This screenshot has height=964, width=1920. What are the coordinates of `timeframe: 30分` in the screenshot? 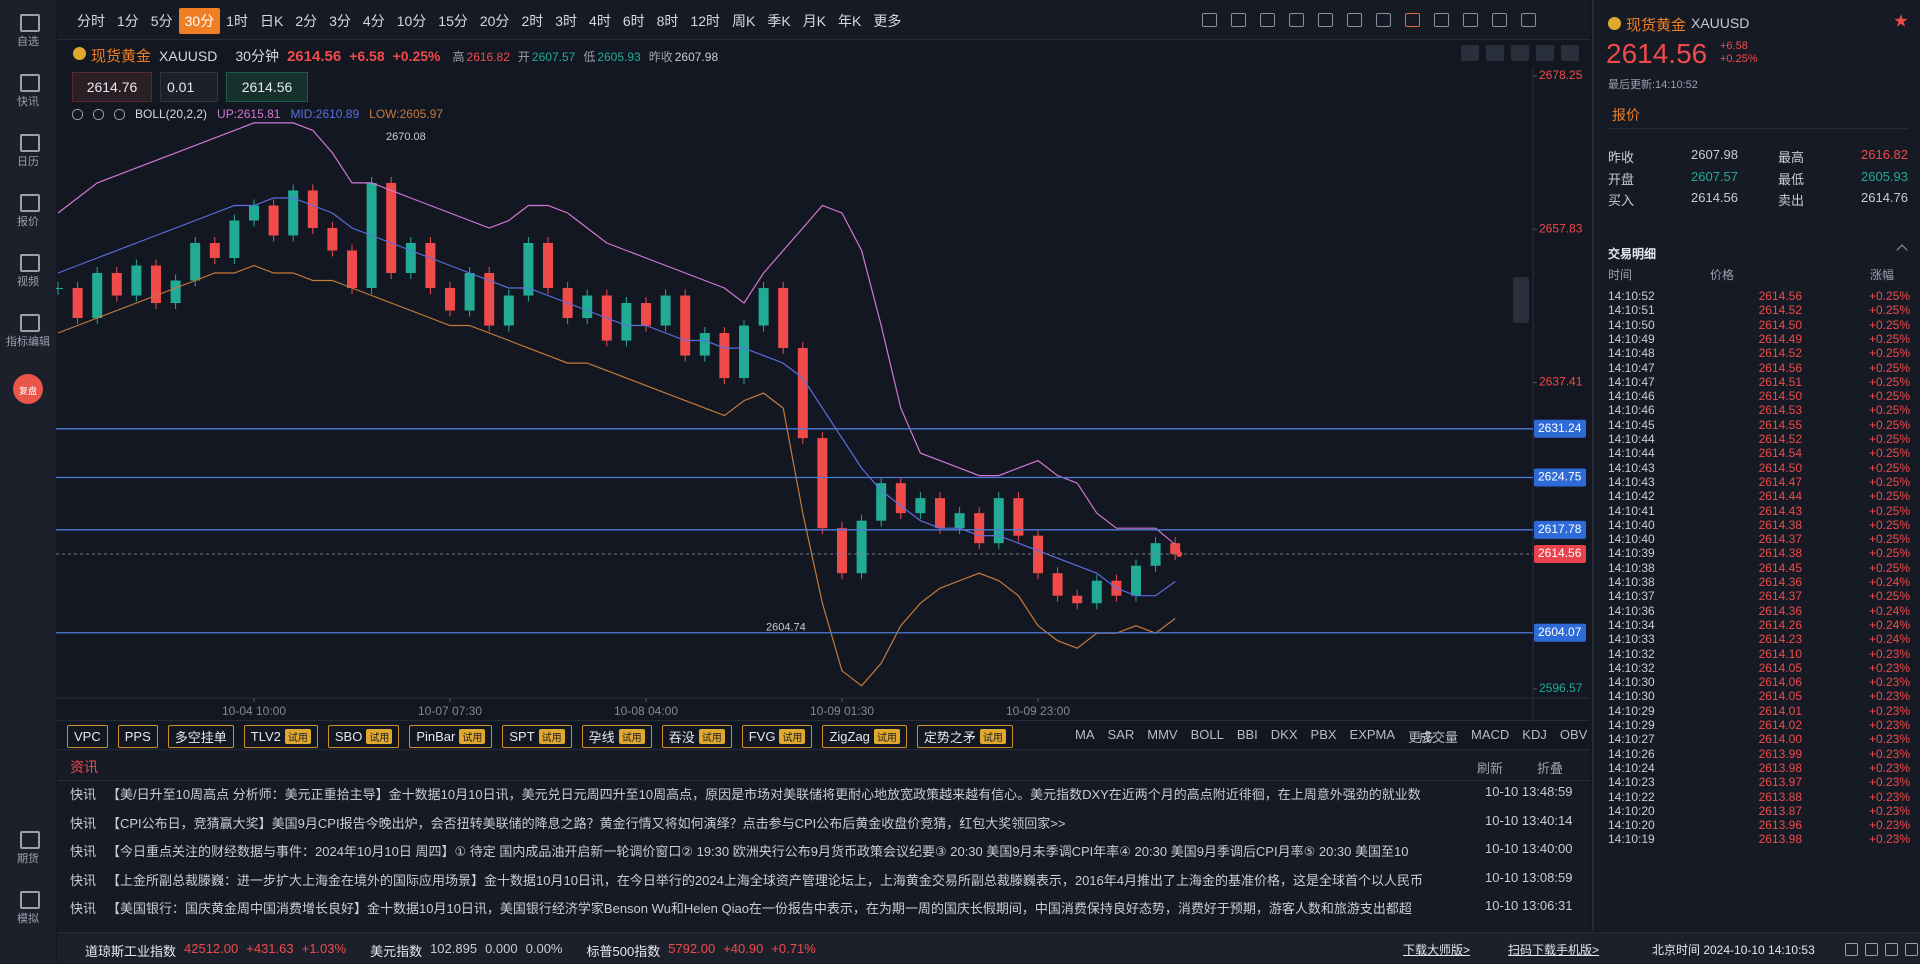 It's located at (199, 21).